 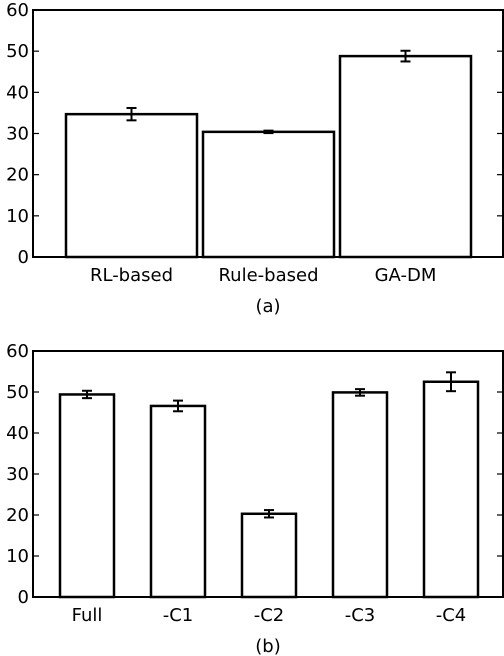 I want to click on category-label: -C1, so click(x=178, y=615).